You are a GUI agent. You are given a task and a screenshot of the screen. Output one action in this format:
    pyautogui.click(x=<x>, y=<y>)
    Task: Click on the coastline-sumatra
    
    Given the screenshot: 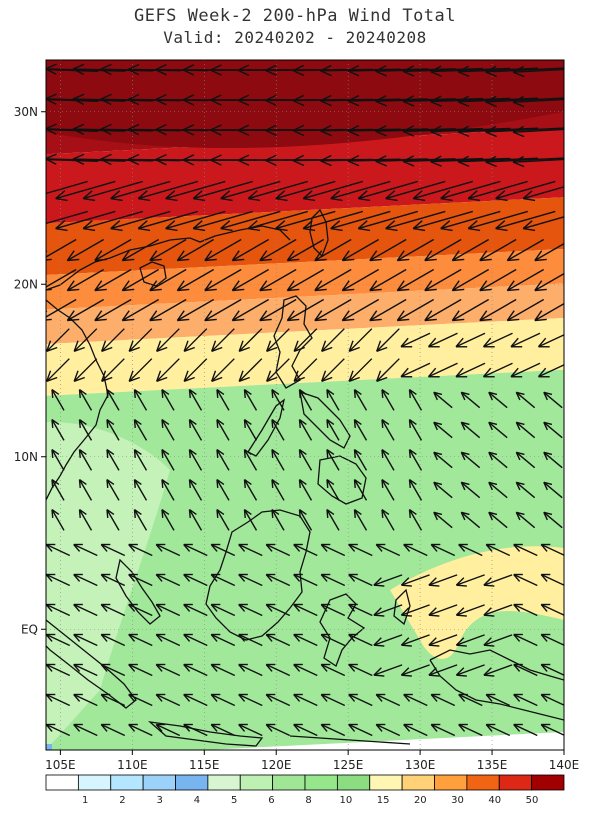 What is the action you would take?
    pyautogui.click(x=91, y=664)
    